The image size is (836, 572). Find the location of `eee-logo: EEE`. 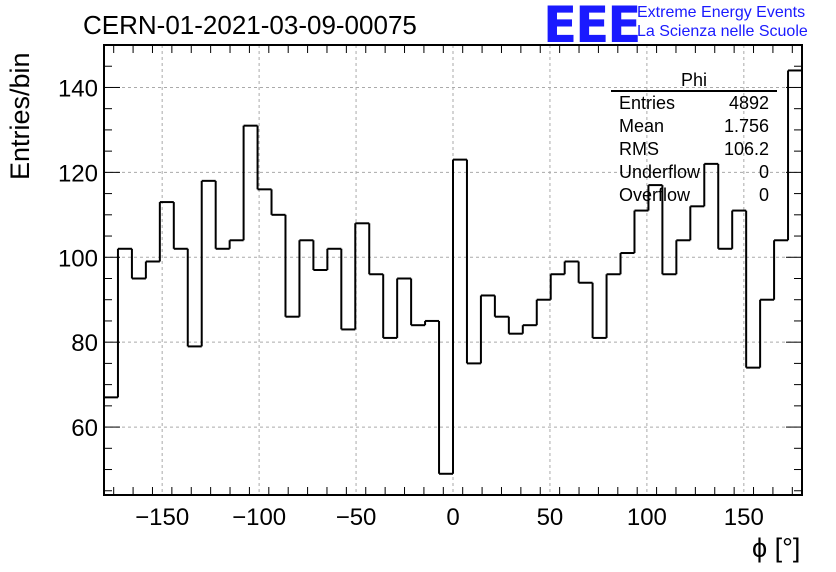

eee-logo: EEE is located at coordinates (592, 27).